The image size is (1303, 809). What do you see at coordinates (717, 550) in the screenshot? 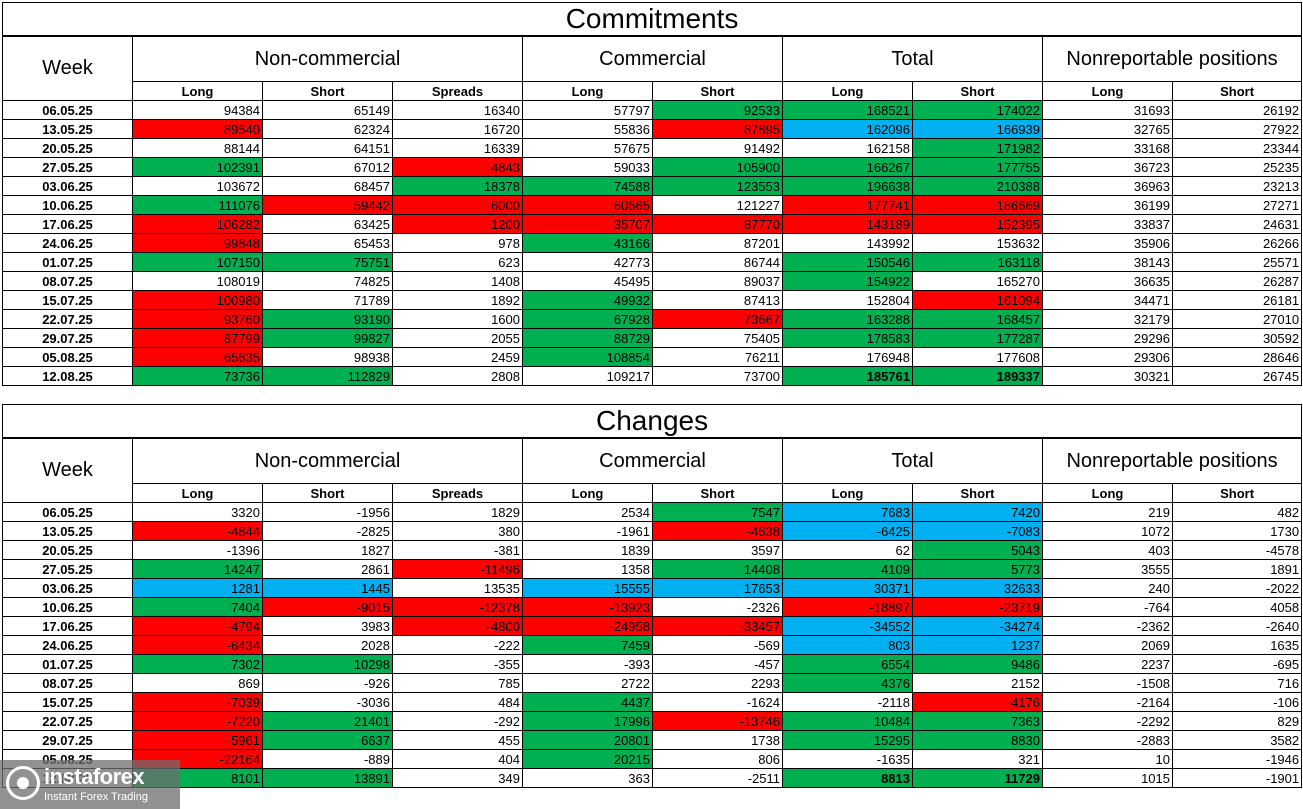
I see `commercial-short-cell: 3597` at bounding box center [717, 550].